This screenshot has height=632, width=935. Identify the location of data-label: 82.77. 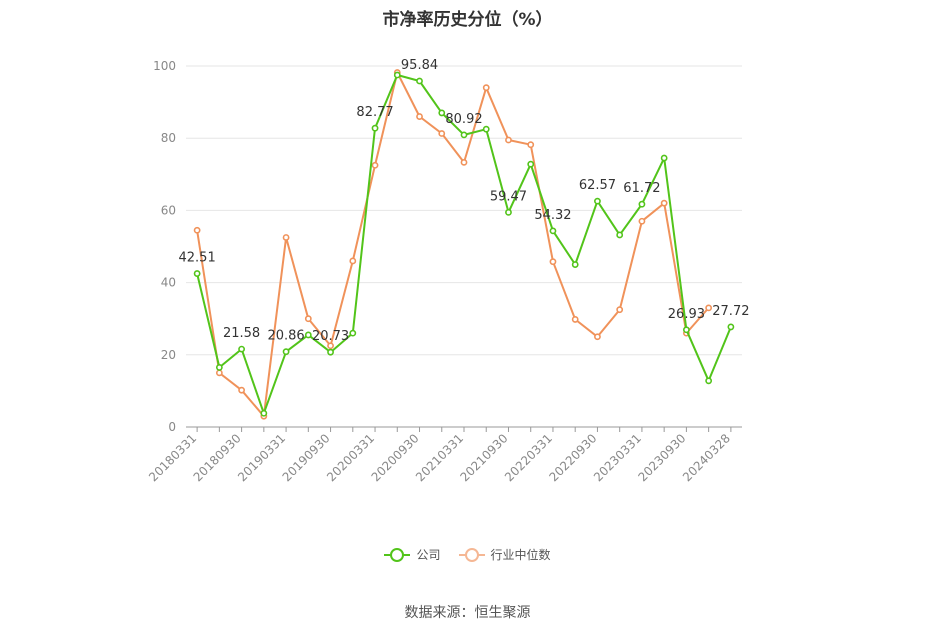
(374, 112).